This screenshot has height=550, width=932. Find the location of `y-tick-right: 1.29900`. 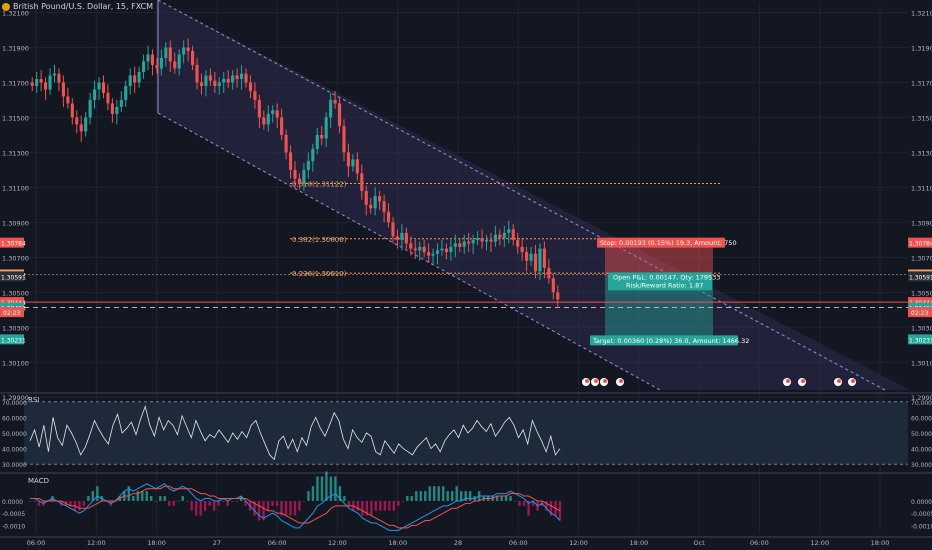

y-tick-right: 1.29900 is located at coordinates (921, 398).